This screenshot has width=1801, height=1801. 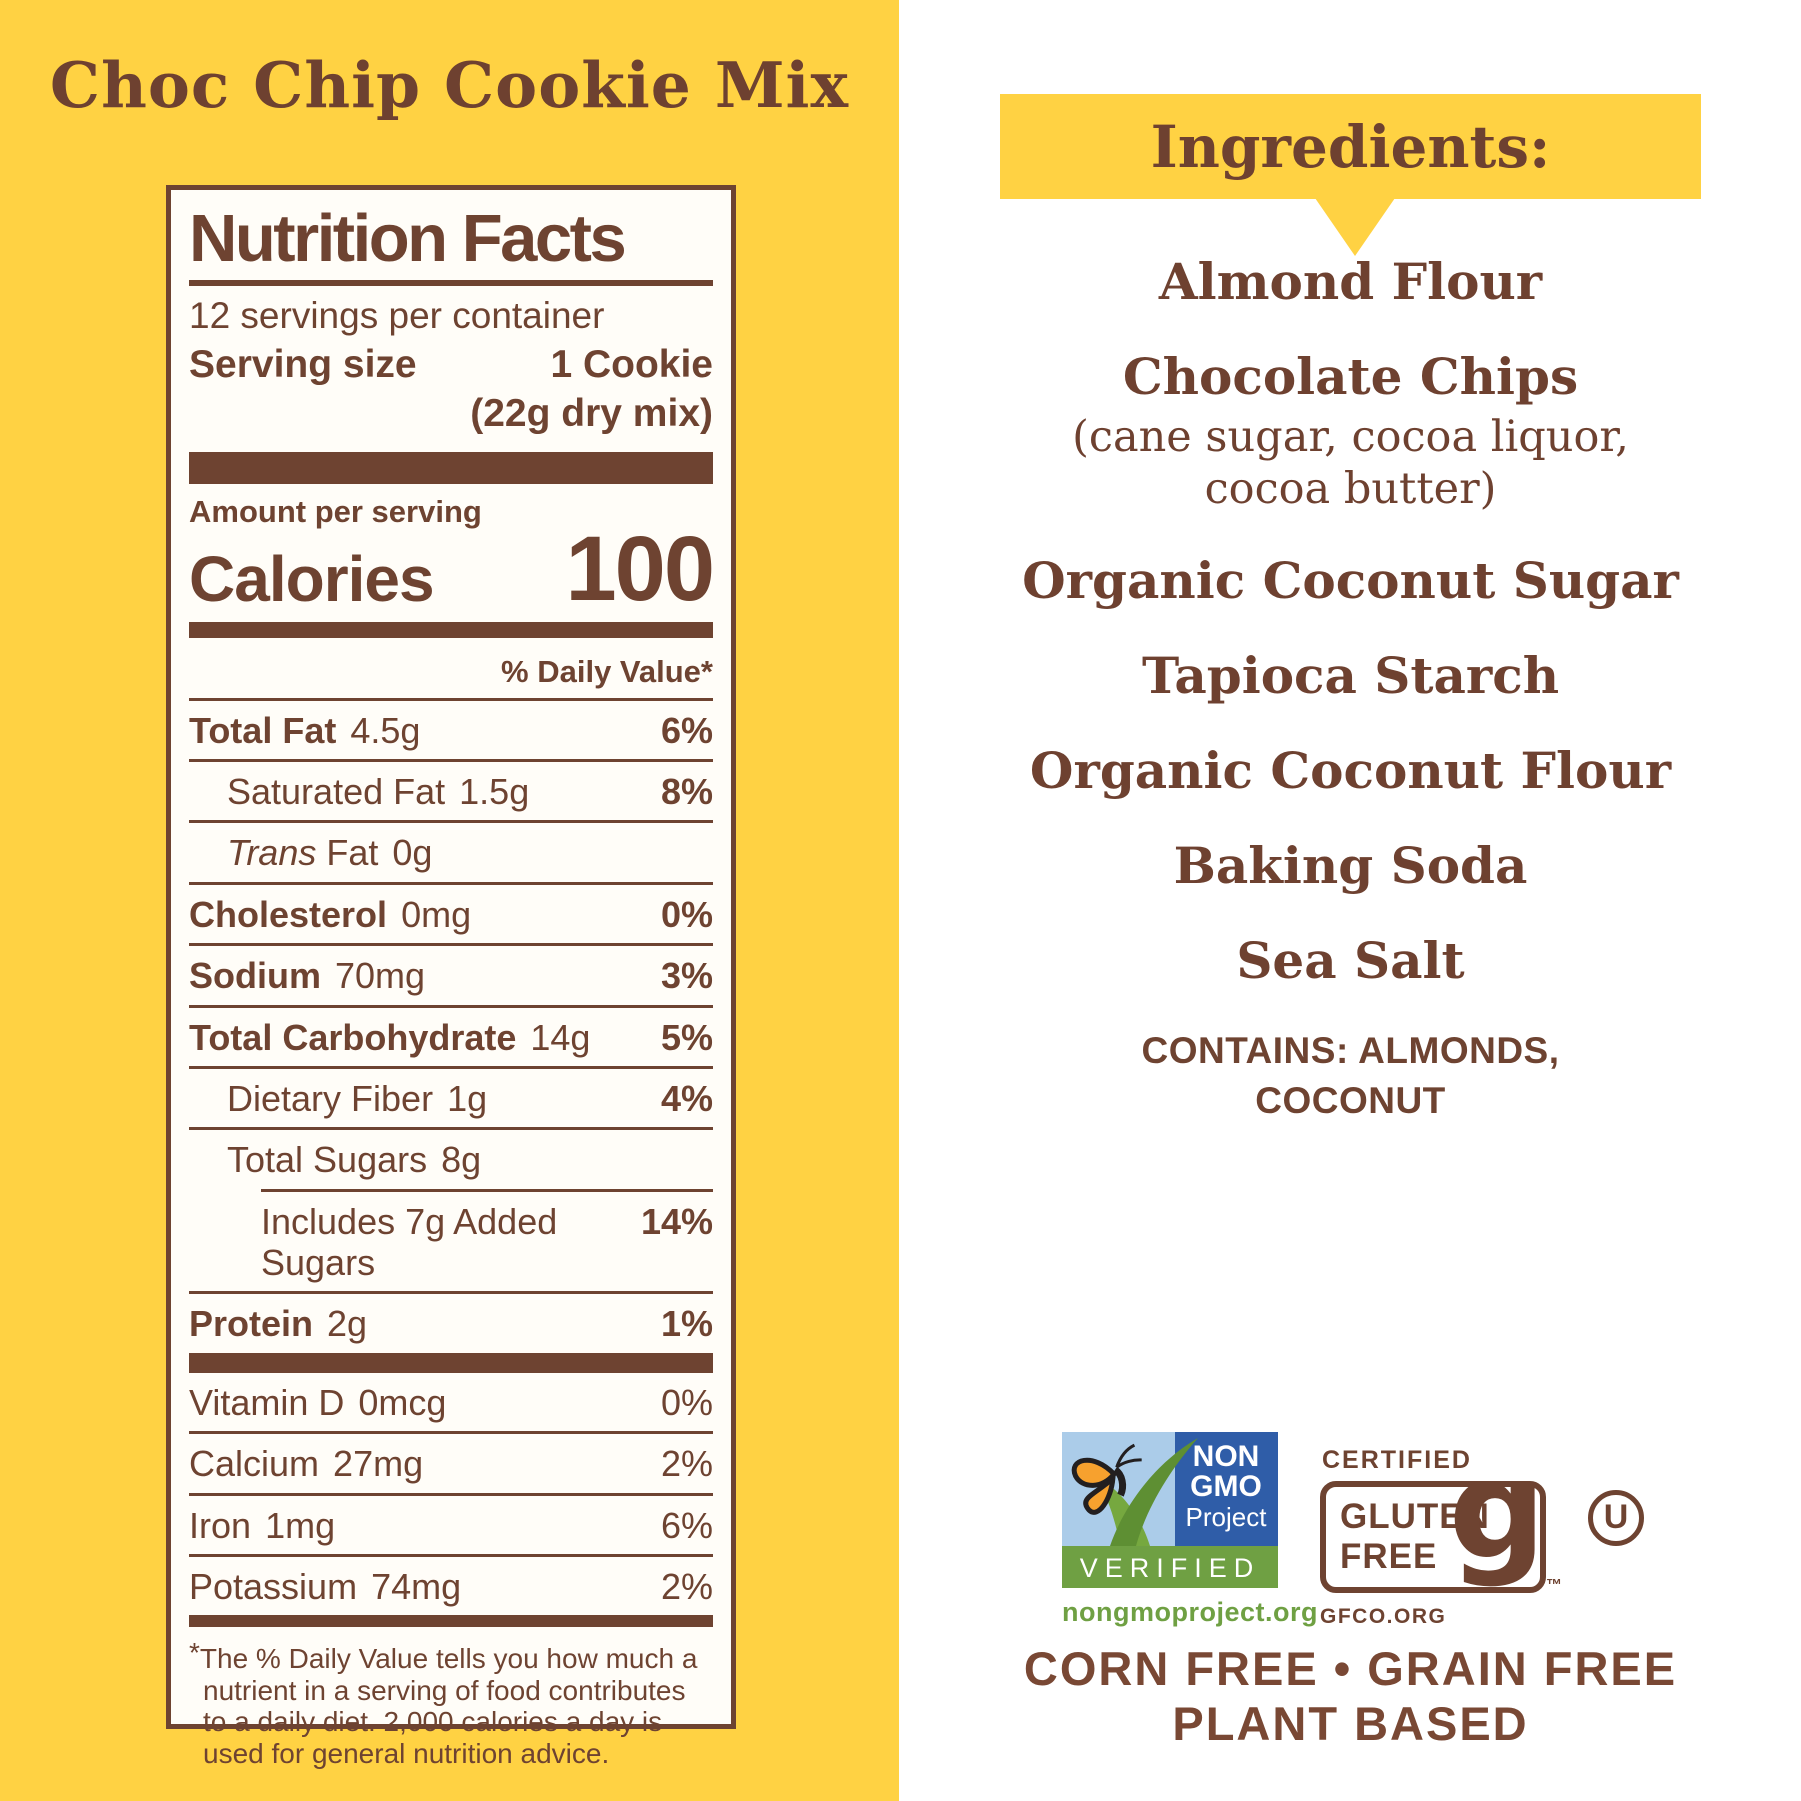 What do you see at coordinates (409, 1242) in the screenshot?
I see `nutrient-name: Includes 7g Added Sugars` at bounding box center [409, 1242].